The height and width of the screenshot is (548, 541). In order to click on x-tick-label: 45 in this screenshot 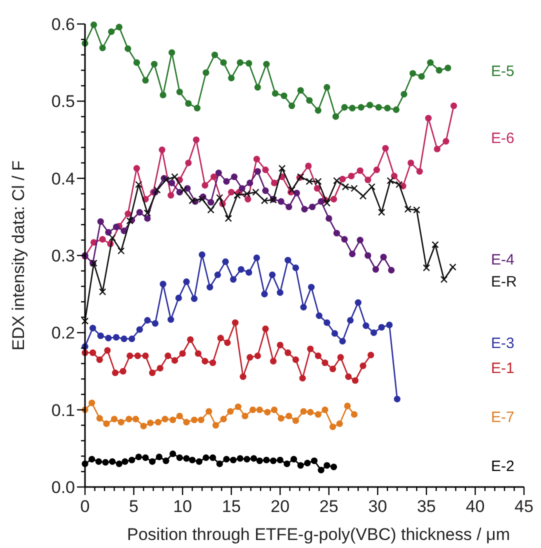, I will do `click(524, 506)`.